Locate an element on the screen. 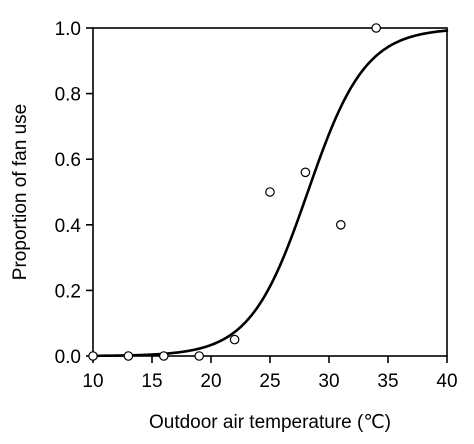 The width and height of the screenshot is (474, 444). y-axis-ticks: 0.0 0.2 0.4 0.6 0.8 1.0 is located at coordinates (74, 193).